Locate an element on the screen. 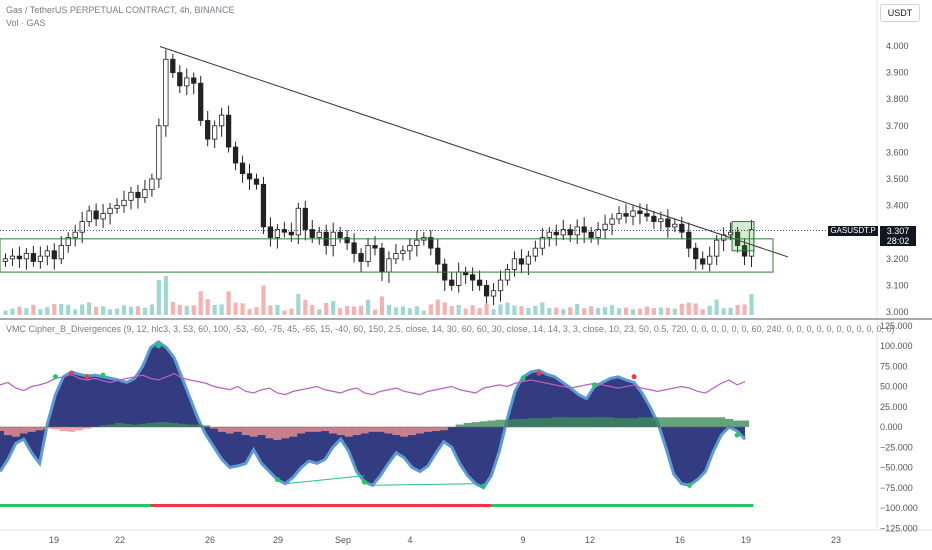 This screenshot has height=550, width=932. date-tick-label: 4 is located at coordinates (409, 540).